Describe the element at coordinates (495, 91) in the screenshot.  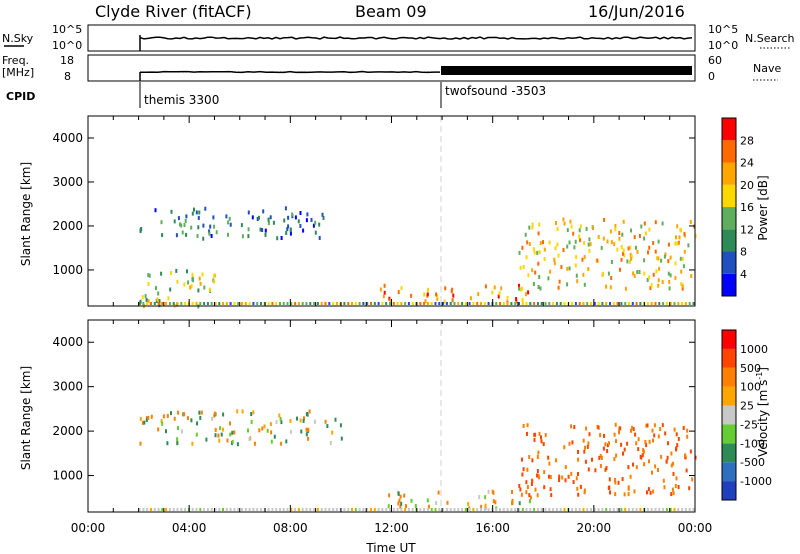
I see `cpid-mode-twofsound: twofsound -3503` at that location.